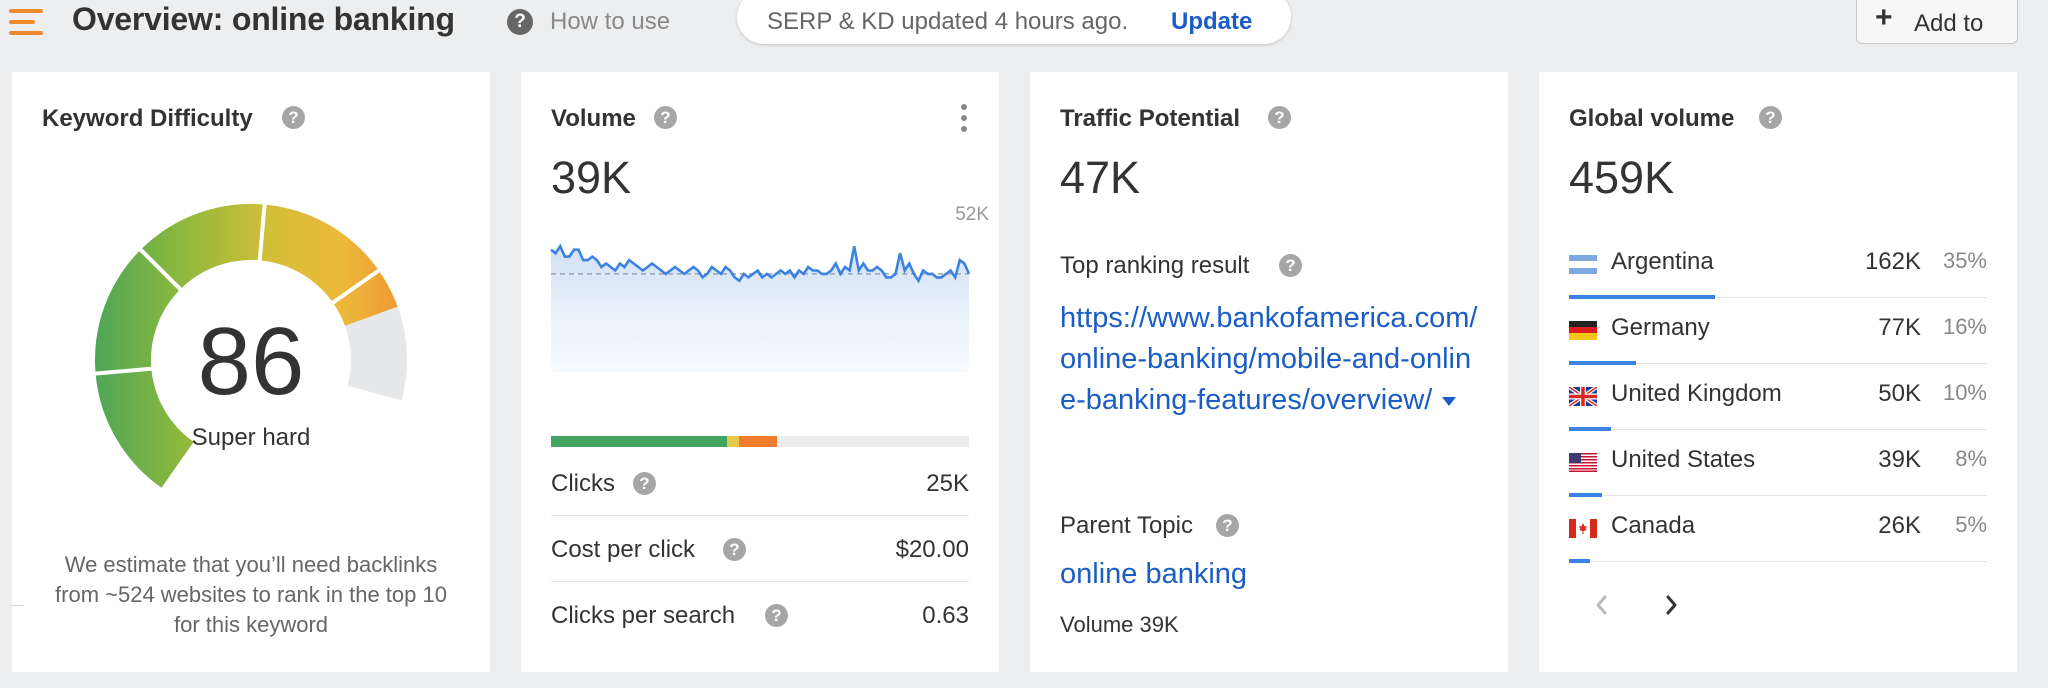 This screenshot has width=2048, height=688. Describe the element at coordinates (1949, 23) in the screenshot. I see `add-to-label: Add to` at that location.